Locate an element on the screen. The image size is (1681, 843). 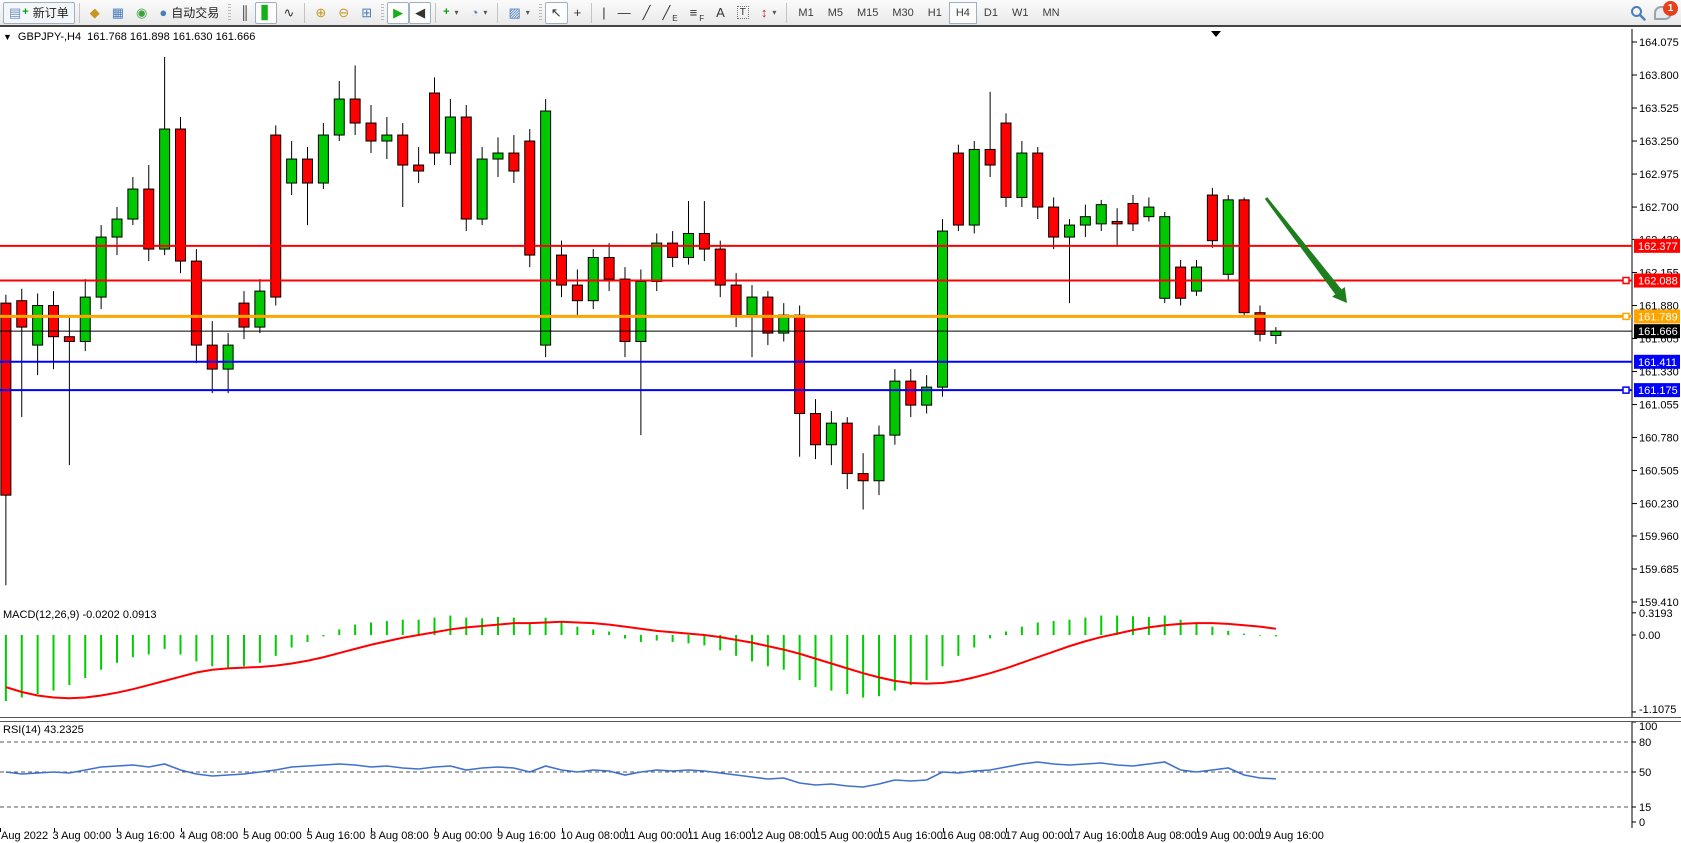
svg-text: 15 is located at coordinates (1645, 808).